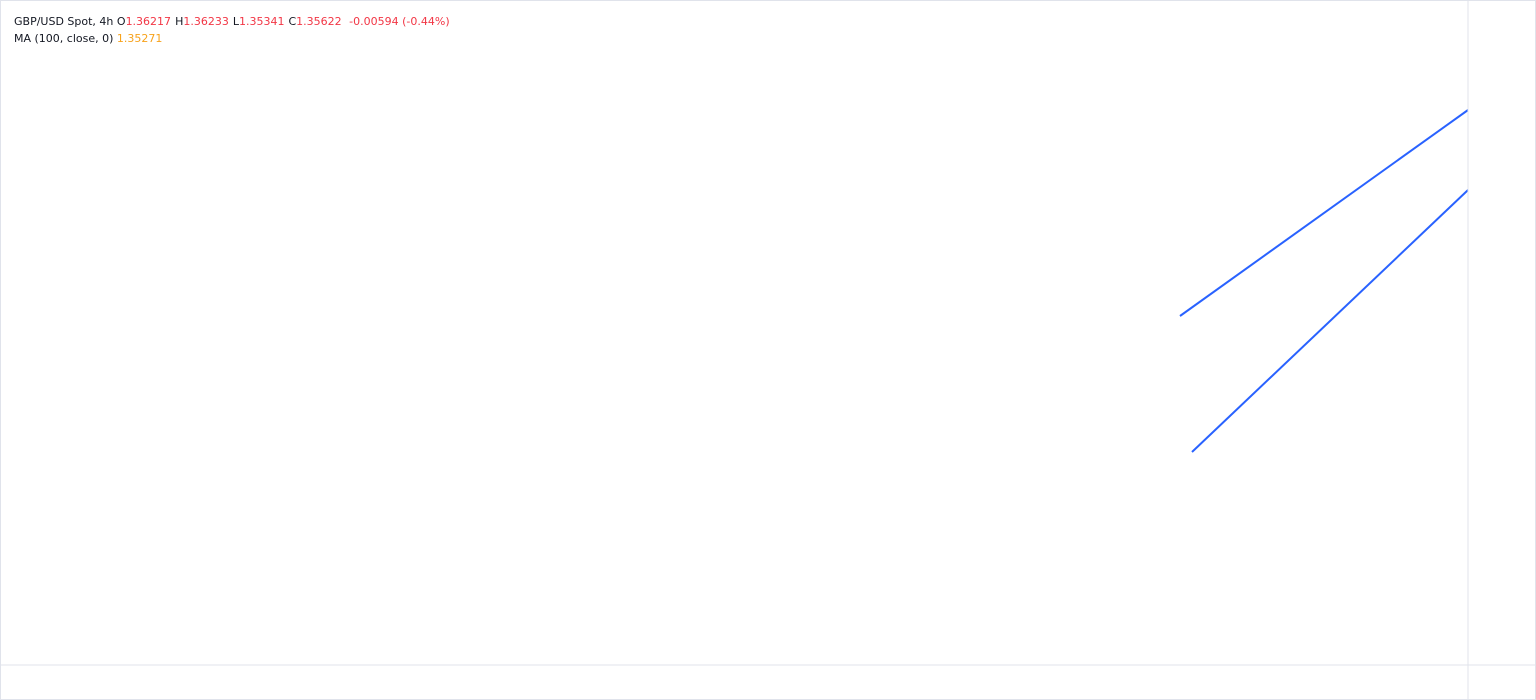 The height and width of the screenshot is (700, 1536). What do you see at coordinates (148, 21) in the screenshot?
I see `ohlc-value: 1.36217` at bounding box center [148, 21].